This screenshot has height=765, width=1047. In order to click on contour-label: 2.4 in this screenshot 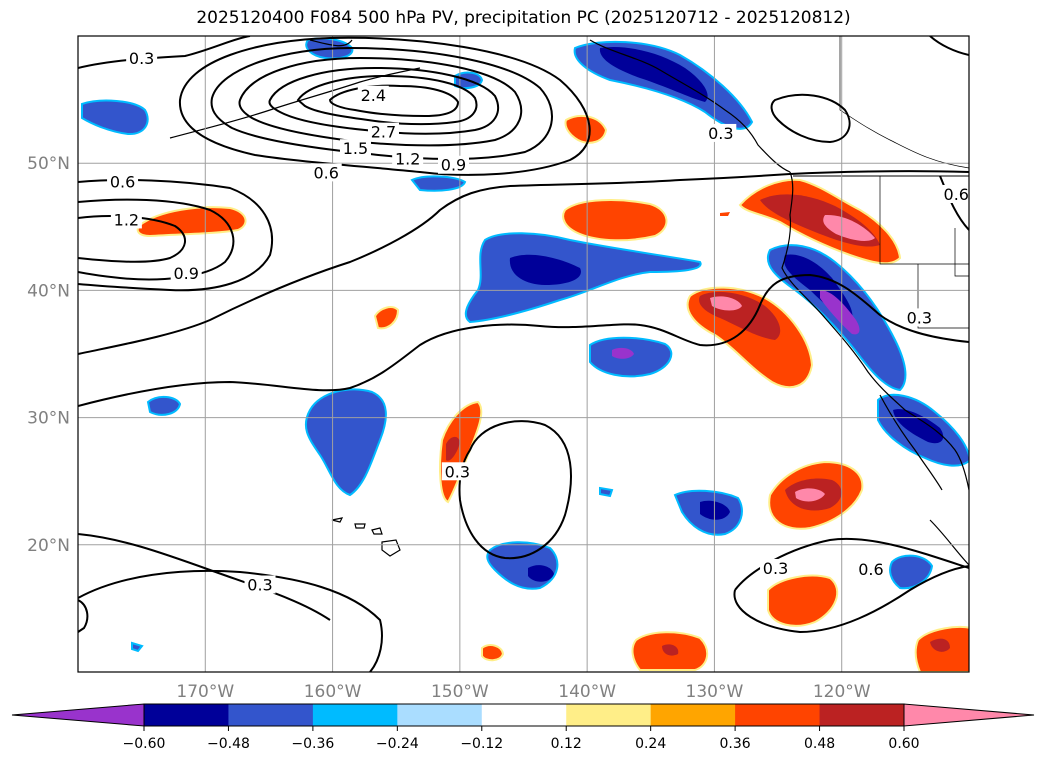, I will do `click(373, 95)`.